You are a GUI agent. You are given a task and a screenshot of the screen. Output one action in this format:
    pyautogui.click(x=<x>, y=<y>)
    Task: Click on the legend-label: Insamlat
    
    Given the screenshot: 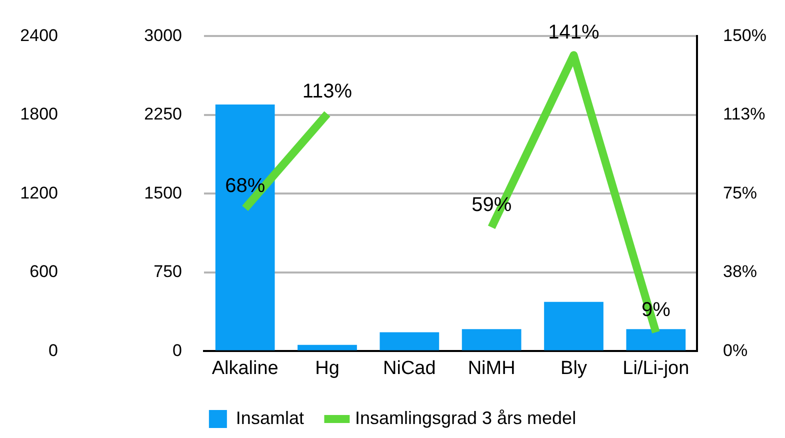 What is the action you would take?
    pyautogui.click(x=270, y=418)
    